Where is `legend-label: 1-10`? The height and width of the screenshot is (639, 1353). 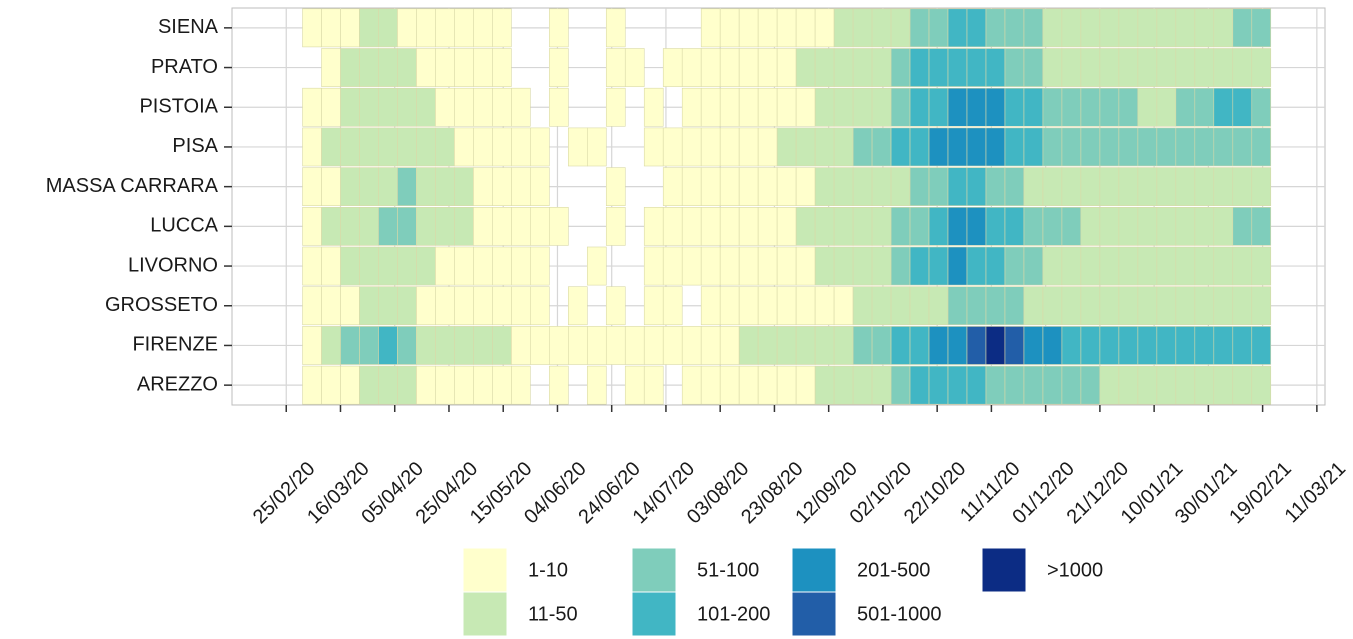 legend-label: 1-10 is located at coordinates (548, 570).